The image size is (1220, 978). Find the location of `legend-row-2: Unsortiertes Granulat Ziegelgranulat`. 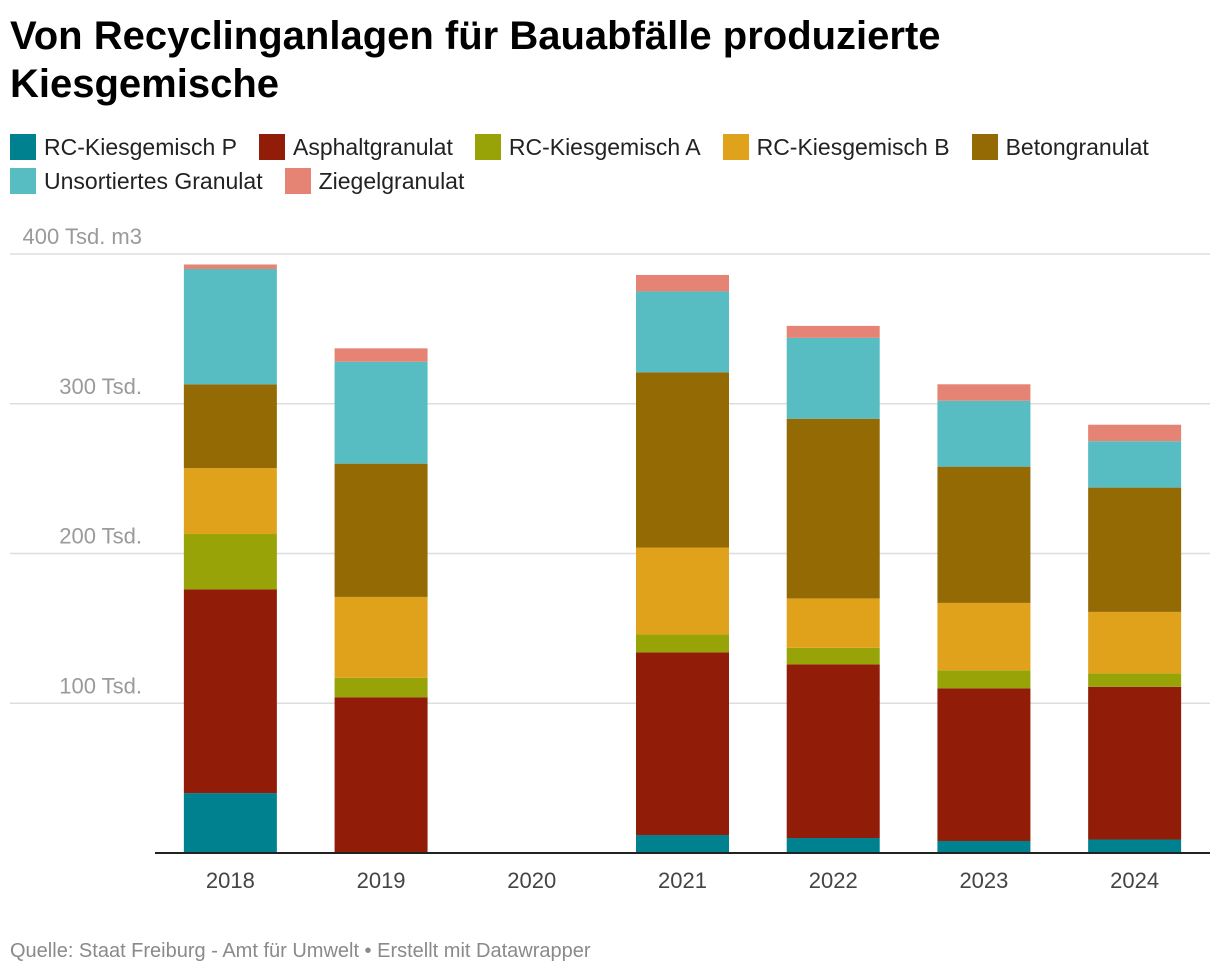

legend-row-2: Unsortiertes Granulat Ziegelgranulat is located at coordinates (610, 181).